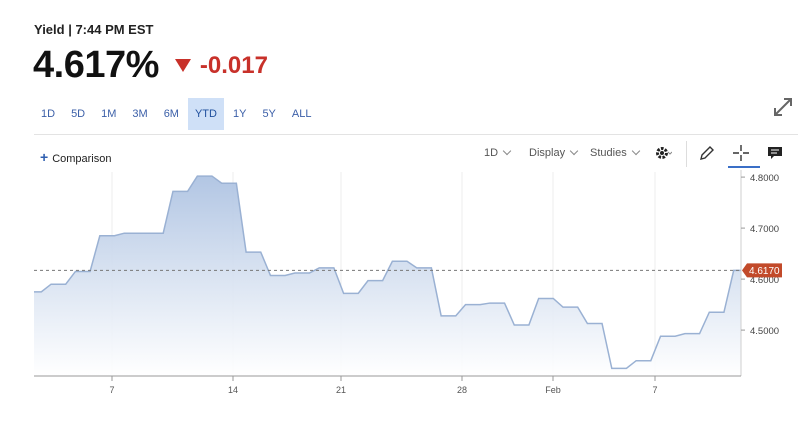  I want to click on pencil-icon, so click(707, 153).